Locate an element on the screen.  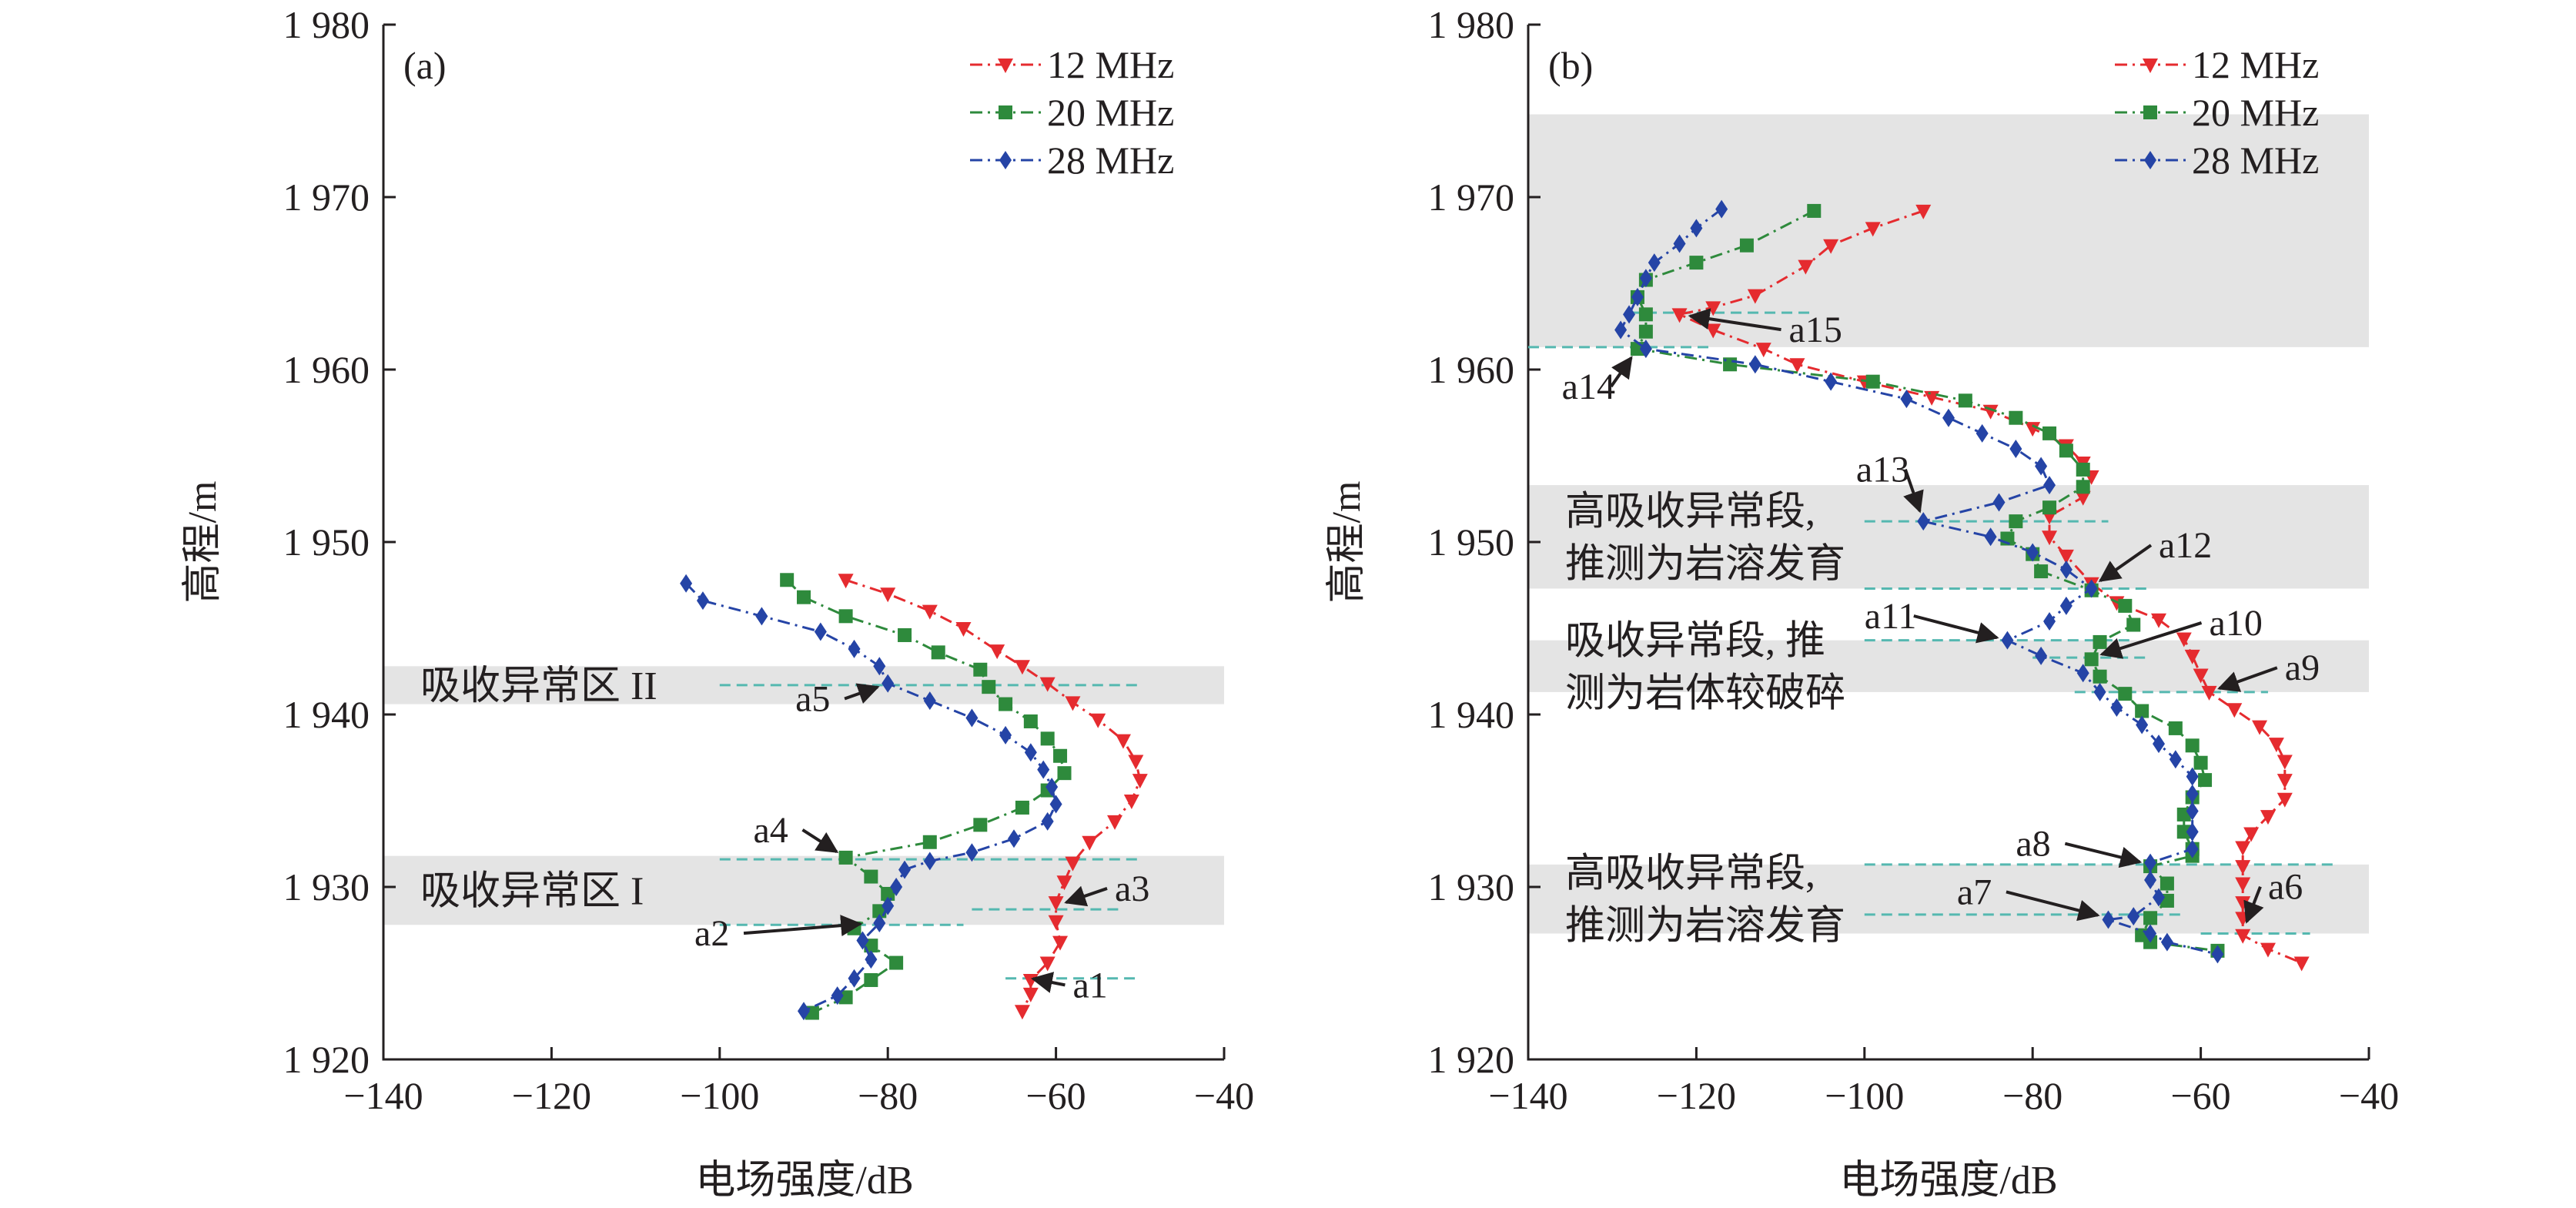
series-28-MHz is located at coordinates (871, 797).